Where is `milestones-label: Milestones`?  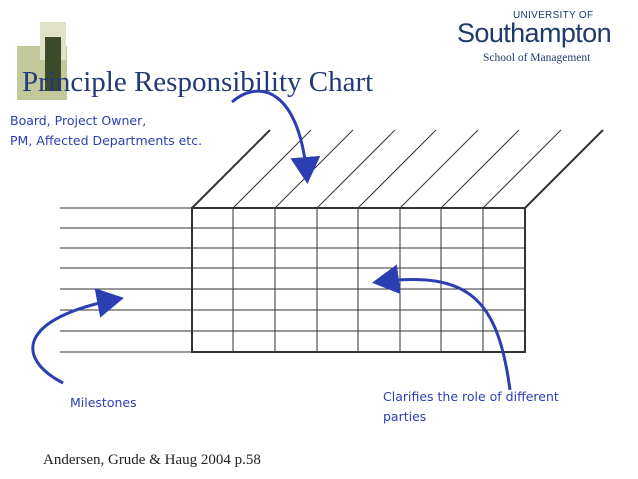 milestones-label: Milestones is located at coordinates (103, 402).